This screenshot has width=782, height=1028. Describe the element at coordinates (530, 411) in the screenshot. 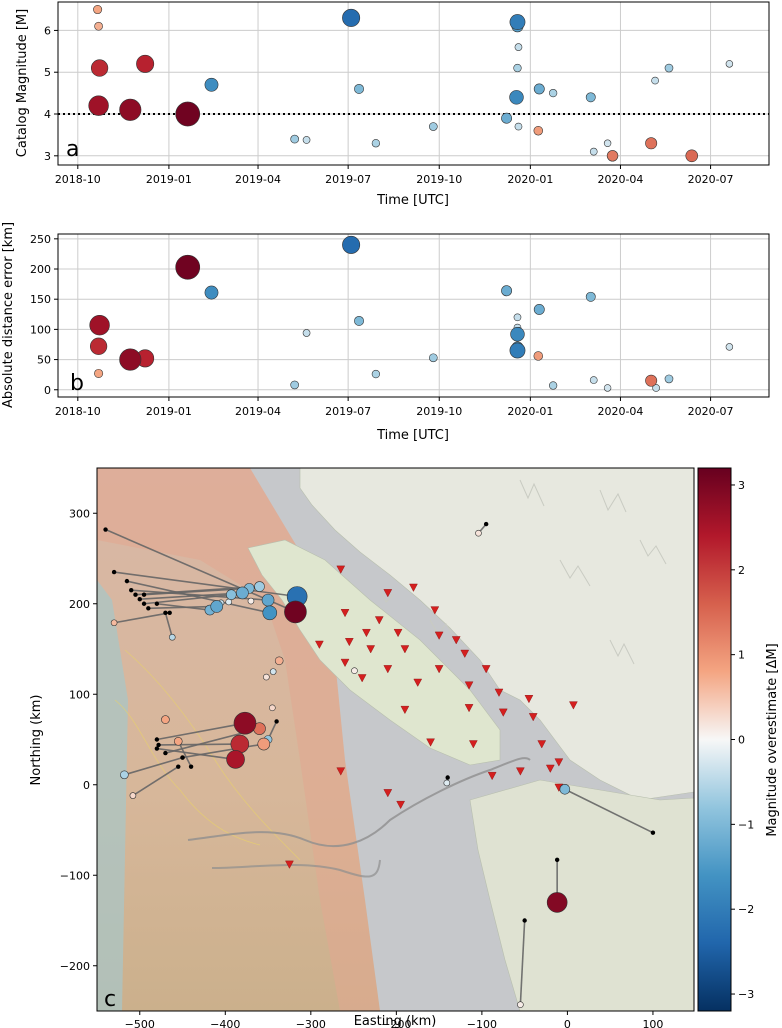

I see `x-tick-label: 2020-01` at that location.